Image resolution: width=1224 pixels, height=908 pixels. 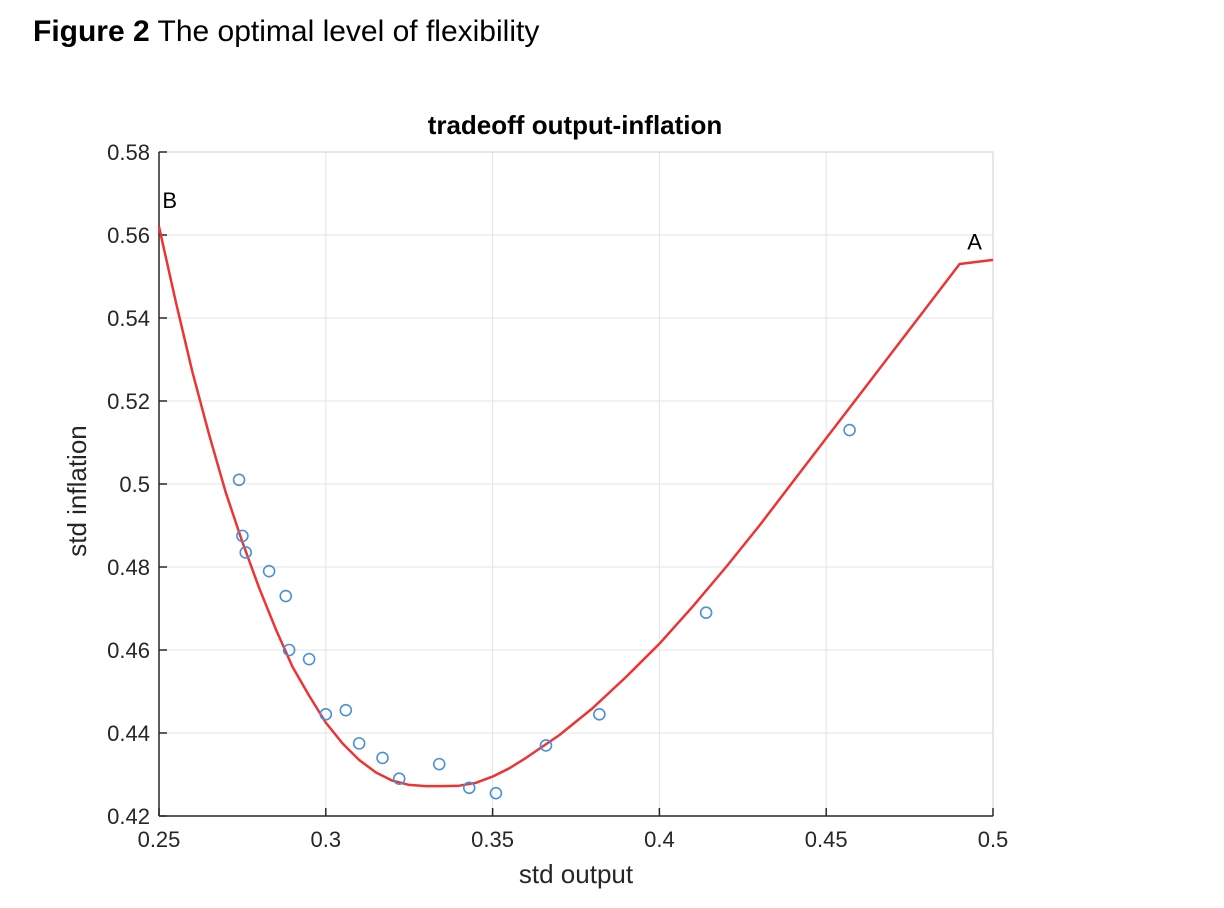 I want to click on y-tick-label: 0.52, so click(x=128, y=401).